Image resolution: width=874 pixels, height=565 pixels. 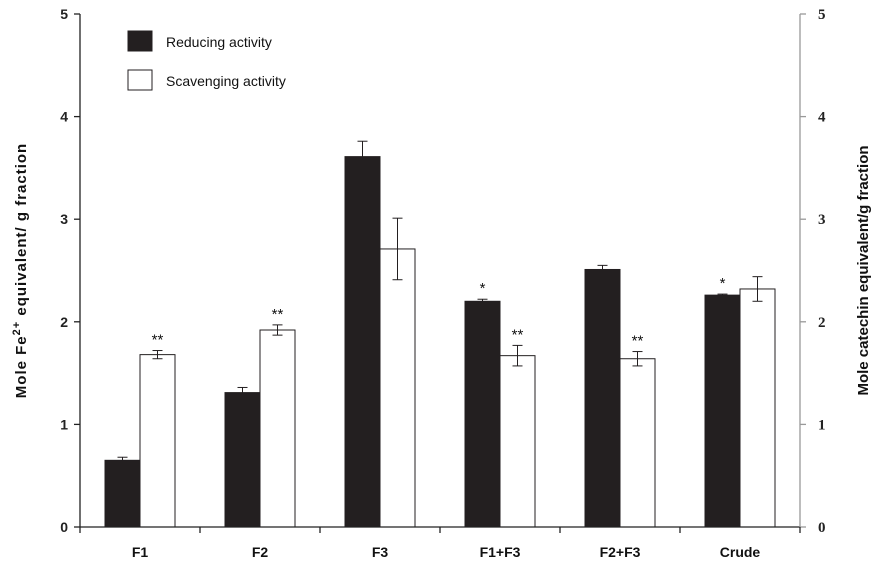 What do you see at coordinates (822, 323) in the screenshot?
I see `y-tick-label-right: 2` at bounding box center [822, 323].